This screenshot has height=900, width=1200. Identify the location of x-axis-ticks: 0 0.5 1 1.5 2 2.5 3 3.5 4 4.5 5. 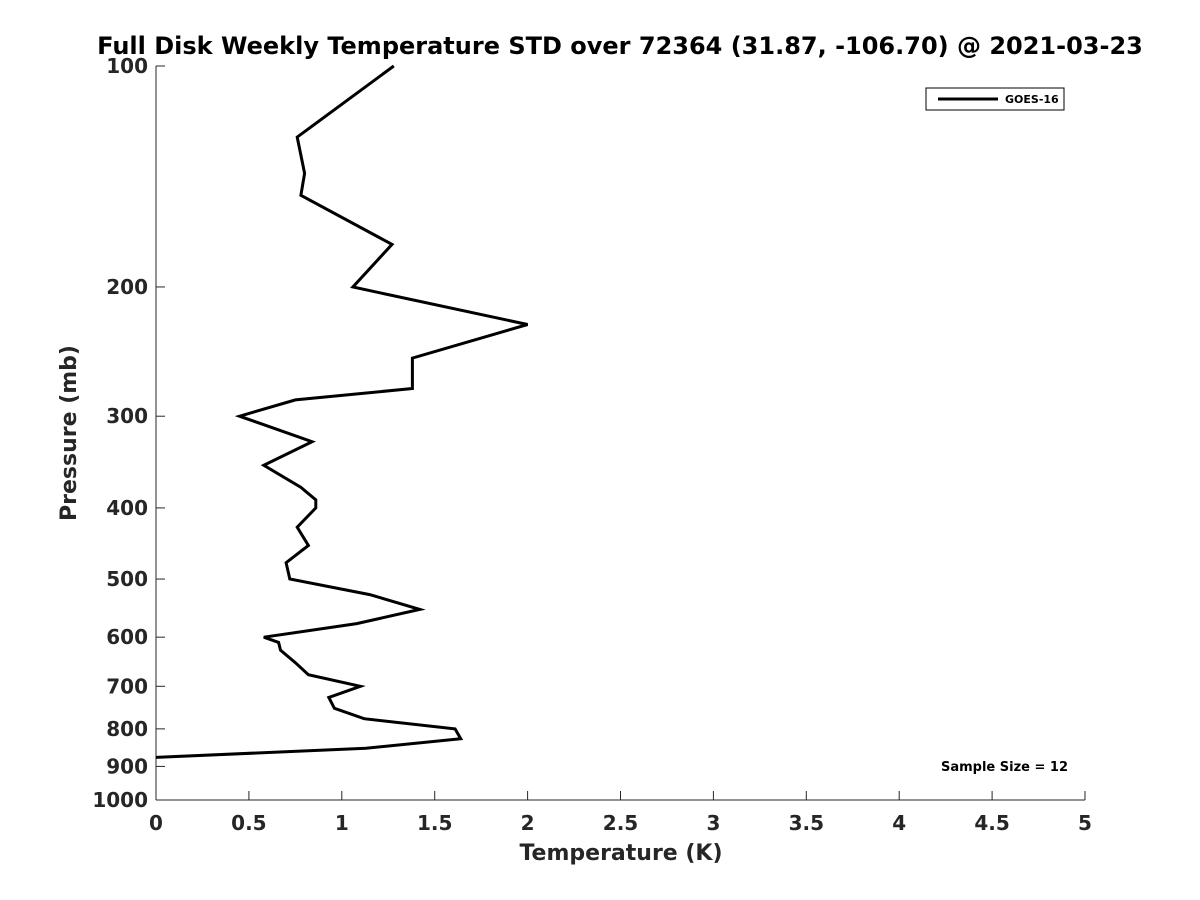
(620, 813).